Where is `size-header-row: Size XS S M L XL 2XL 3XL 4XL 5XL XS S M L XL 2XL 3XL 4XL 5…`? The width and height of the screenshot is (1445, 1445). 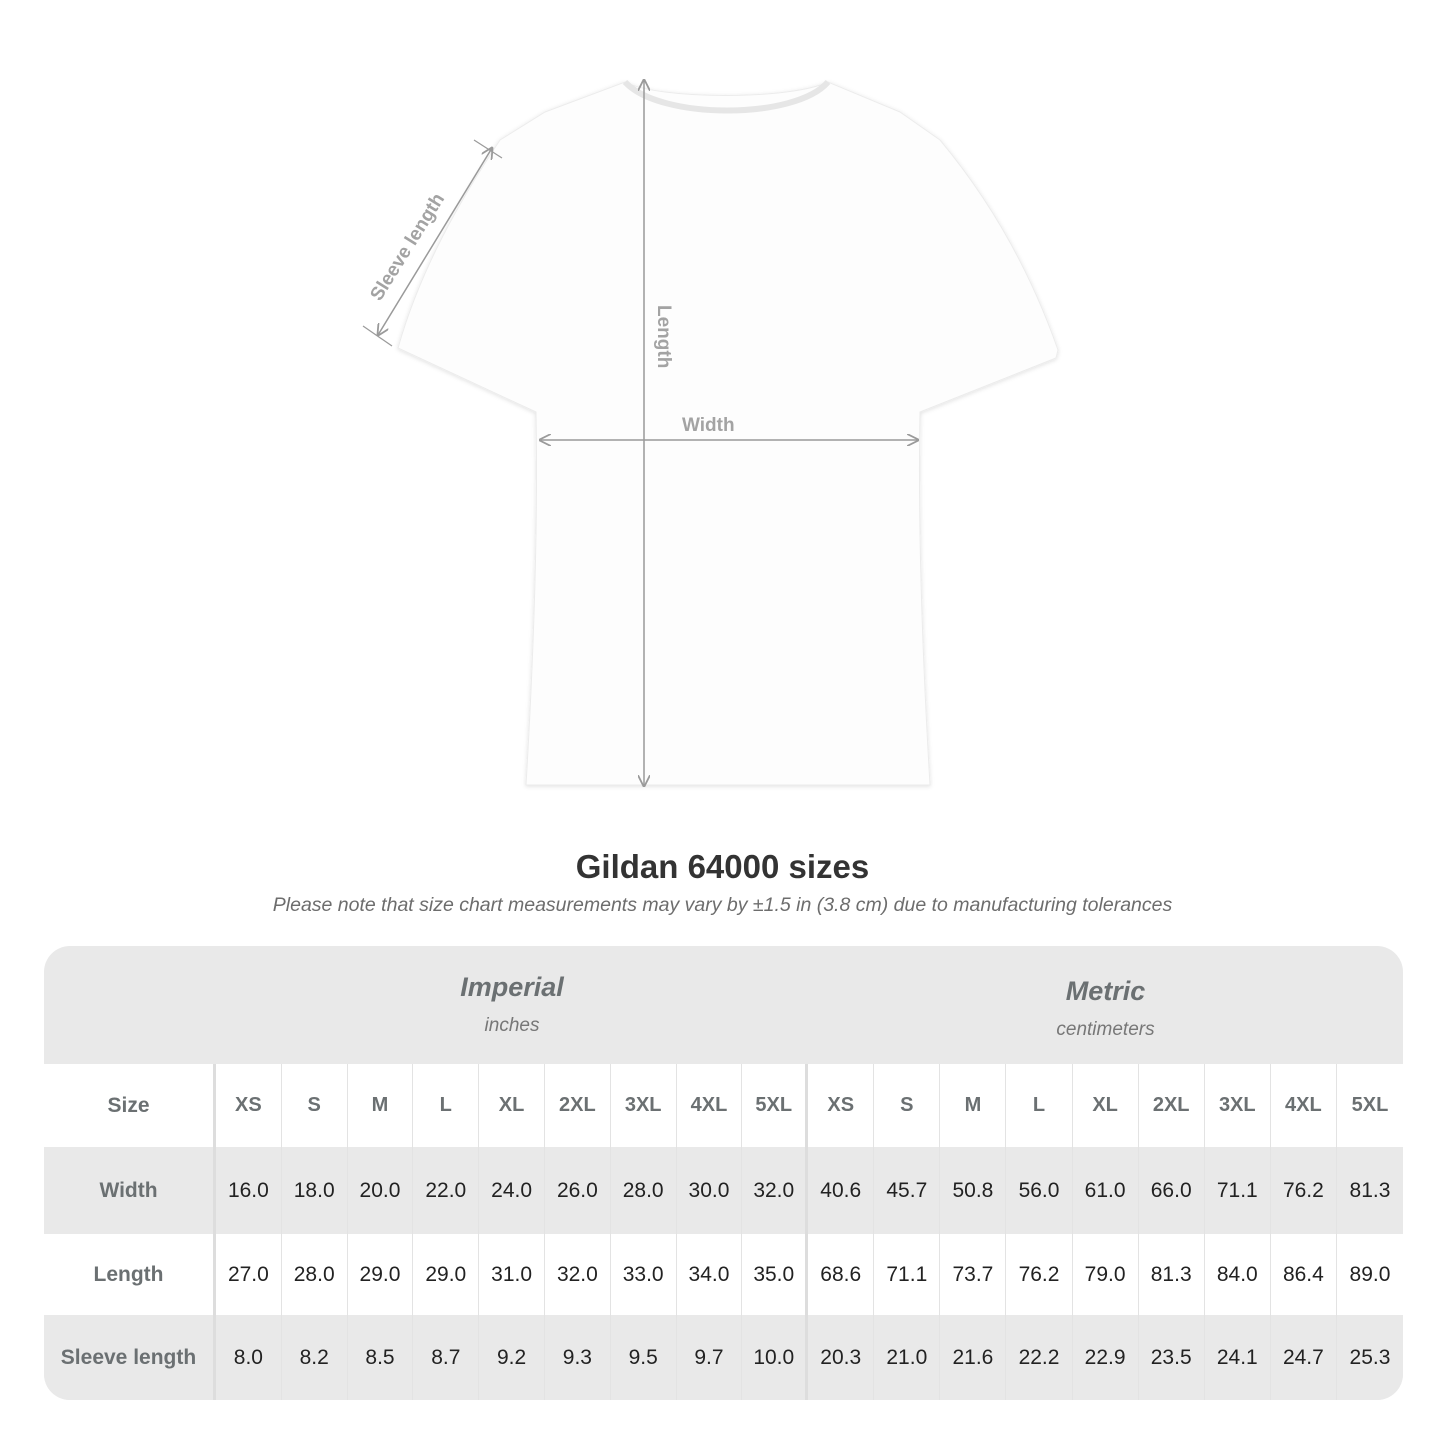 size-header-row: Size XS S M L XL 2XL 3XL 4XL 5XL XS S M L XL 2XL 3XL 4XL 5… is located at coordinates (723, 1105).